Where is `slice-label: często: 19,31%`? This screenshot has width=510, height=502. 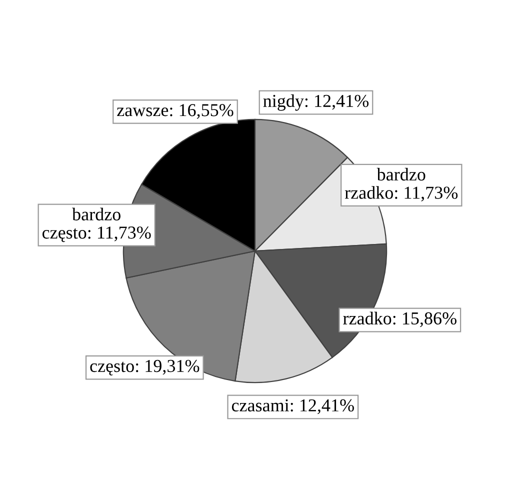
slice-label: często: 19,31% is located at coordinates (145, 368).